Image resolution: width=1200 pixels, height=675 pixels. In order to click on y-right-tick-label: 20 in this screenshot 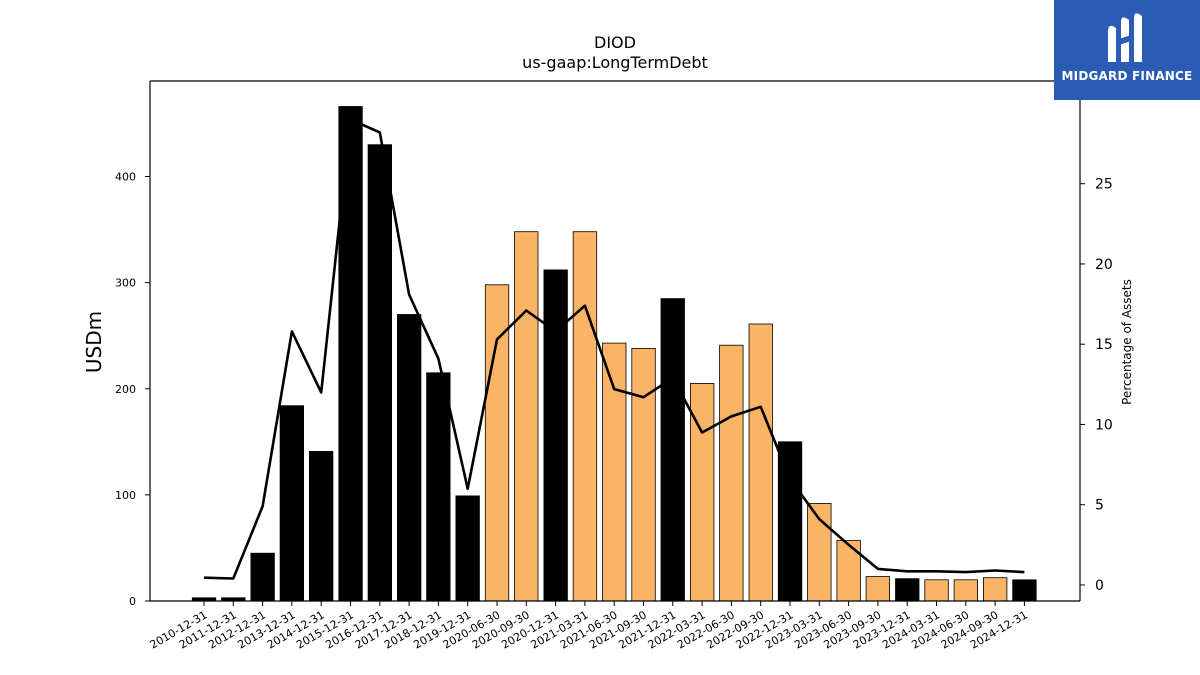, I will do `click(1104, 265)`.